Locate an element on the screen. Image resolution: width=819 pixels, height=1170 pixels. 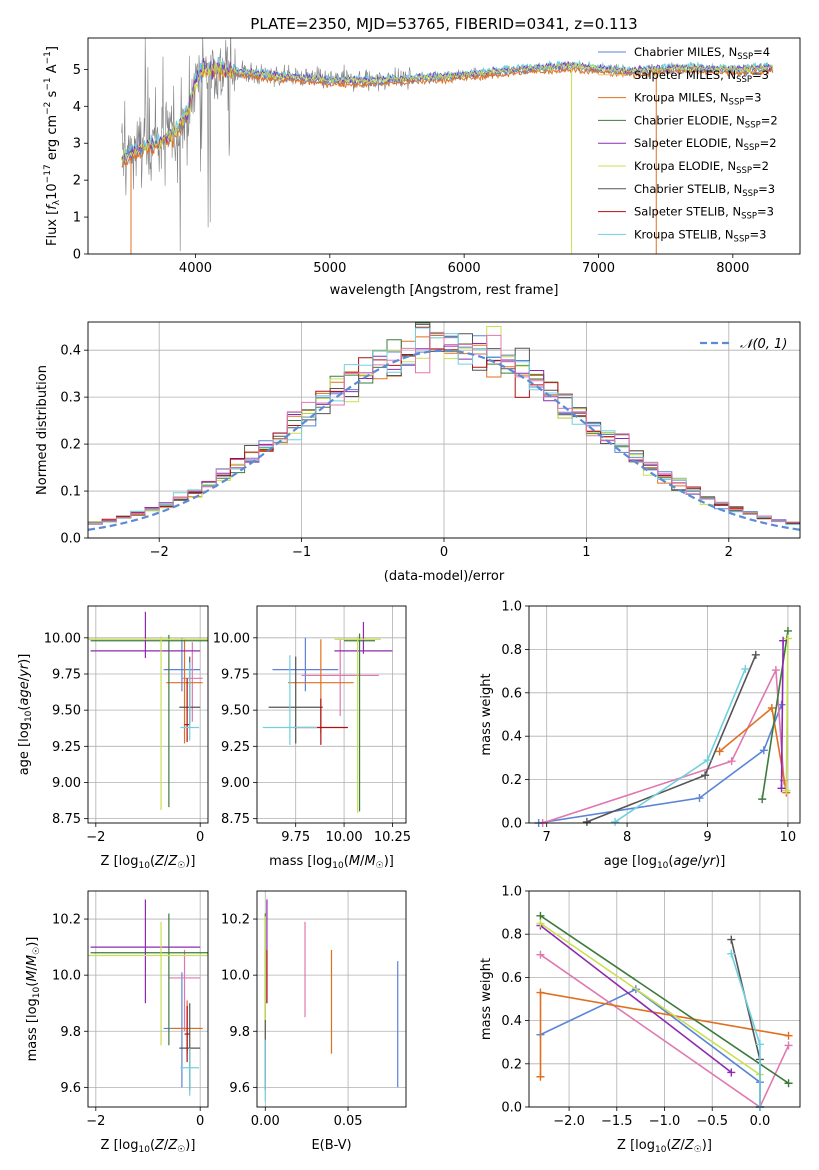
legend-label: Chabrier STELIB, NSSP=3 is located at coordinates (704, 190).